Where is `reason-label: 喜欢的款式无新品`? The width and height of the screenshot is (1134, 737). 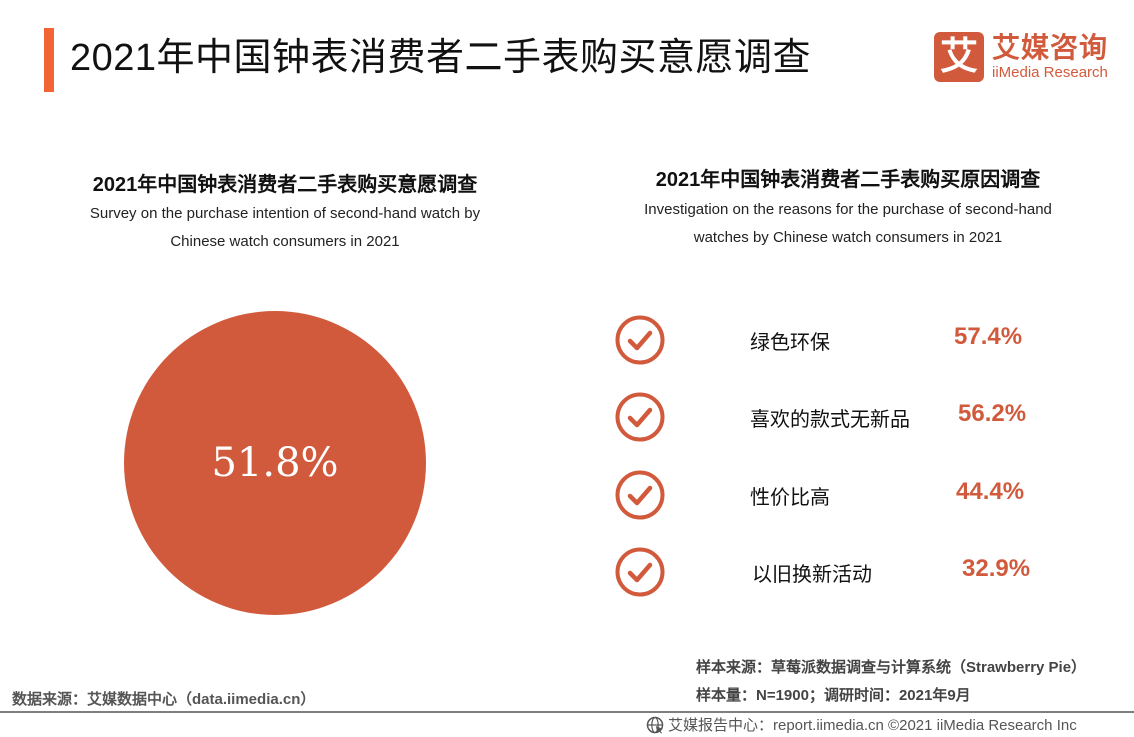
reason-label: 喜欢的款式无新品 is located at coordinates (830, 420).